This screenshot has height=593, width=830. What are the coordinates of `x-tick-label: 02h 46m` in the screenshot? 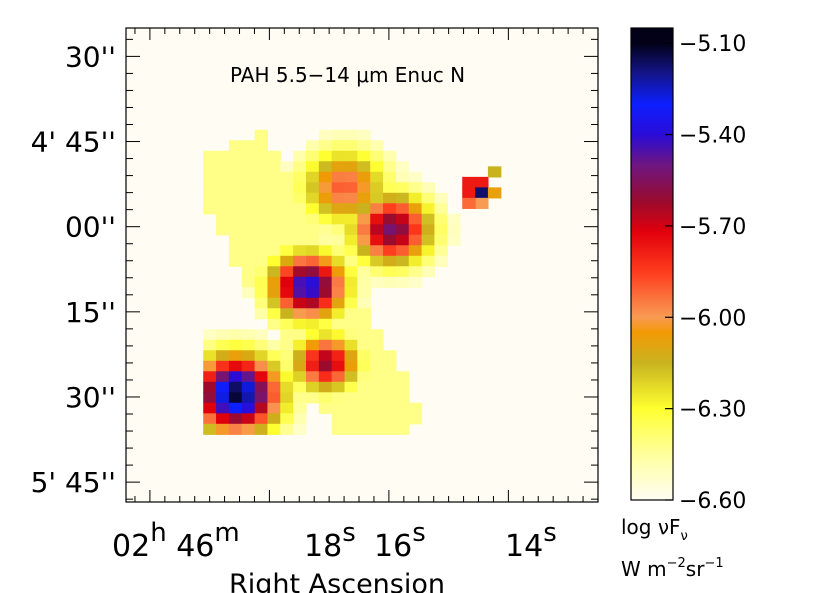 It's located at (176, 541).